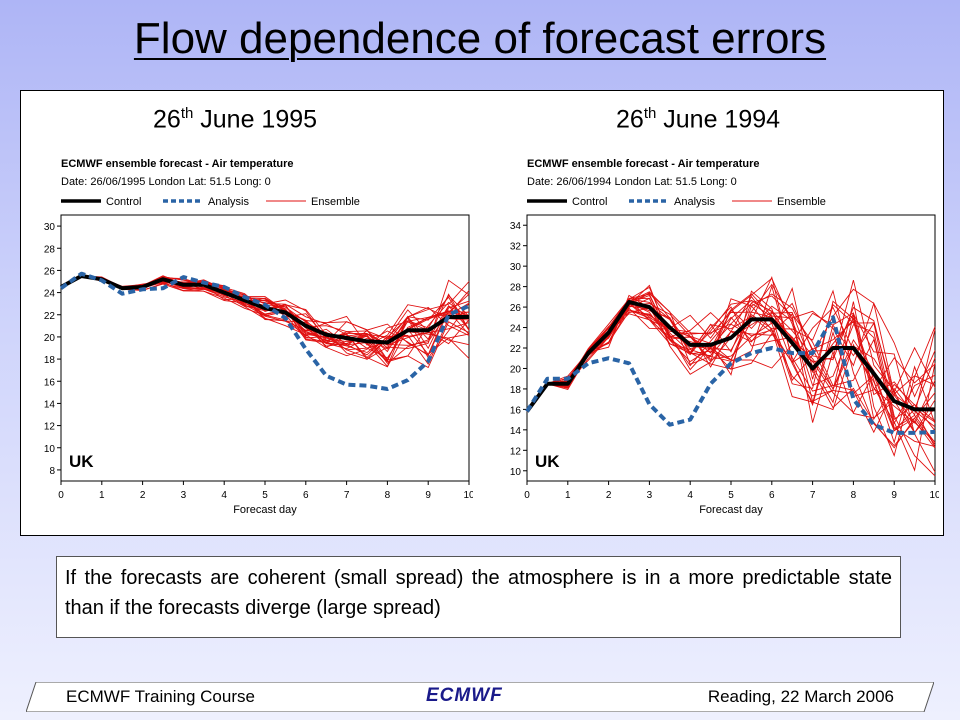 The height and width of the screenshot is (720, 960). Describe the element at coordinates (160, 696) in the screenshot. I see `footer-course: ECMWF Training Course` at that location.